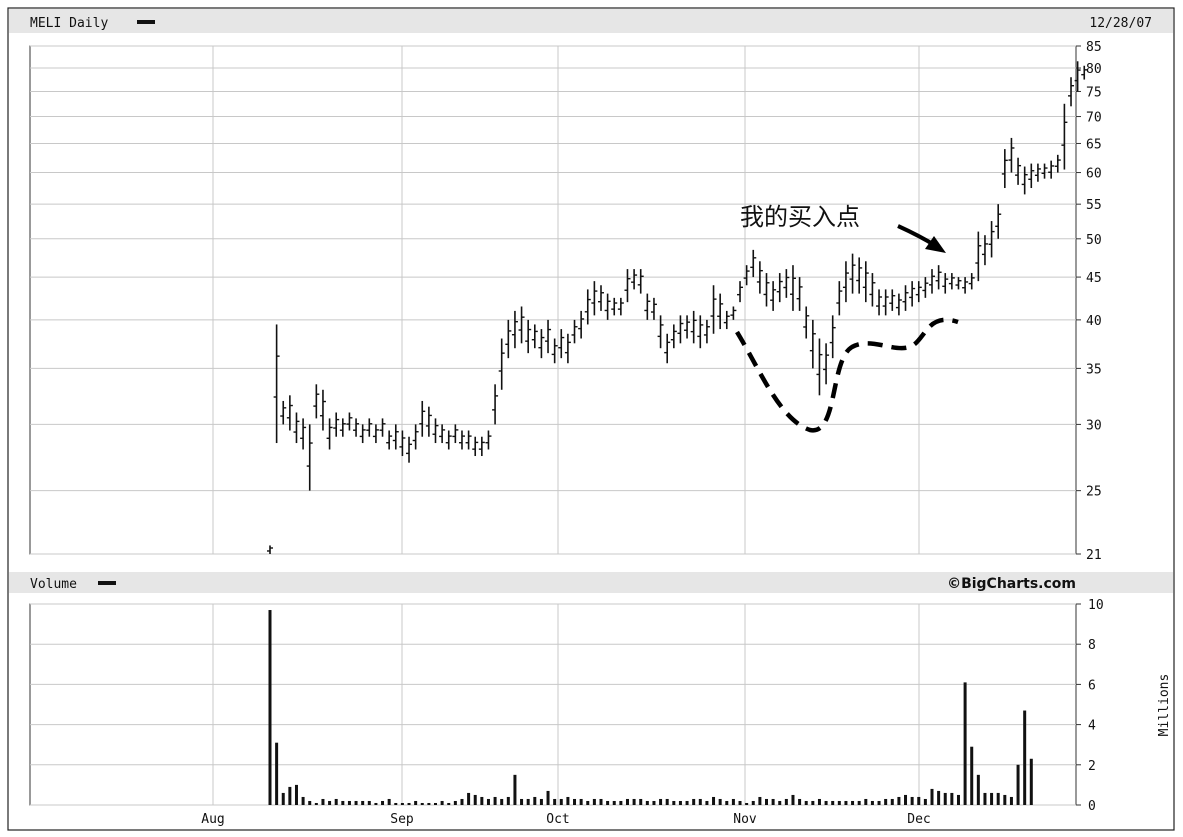 Image resolution: width=1183 pixels, height=837 pixels. I want to click on volume-tick-label: 10, so click(1096, 605).